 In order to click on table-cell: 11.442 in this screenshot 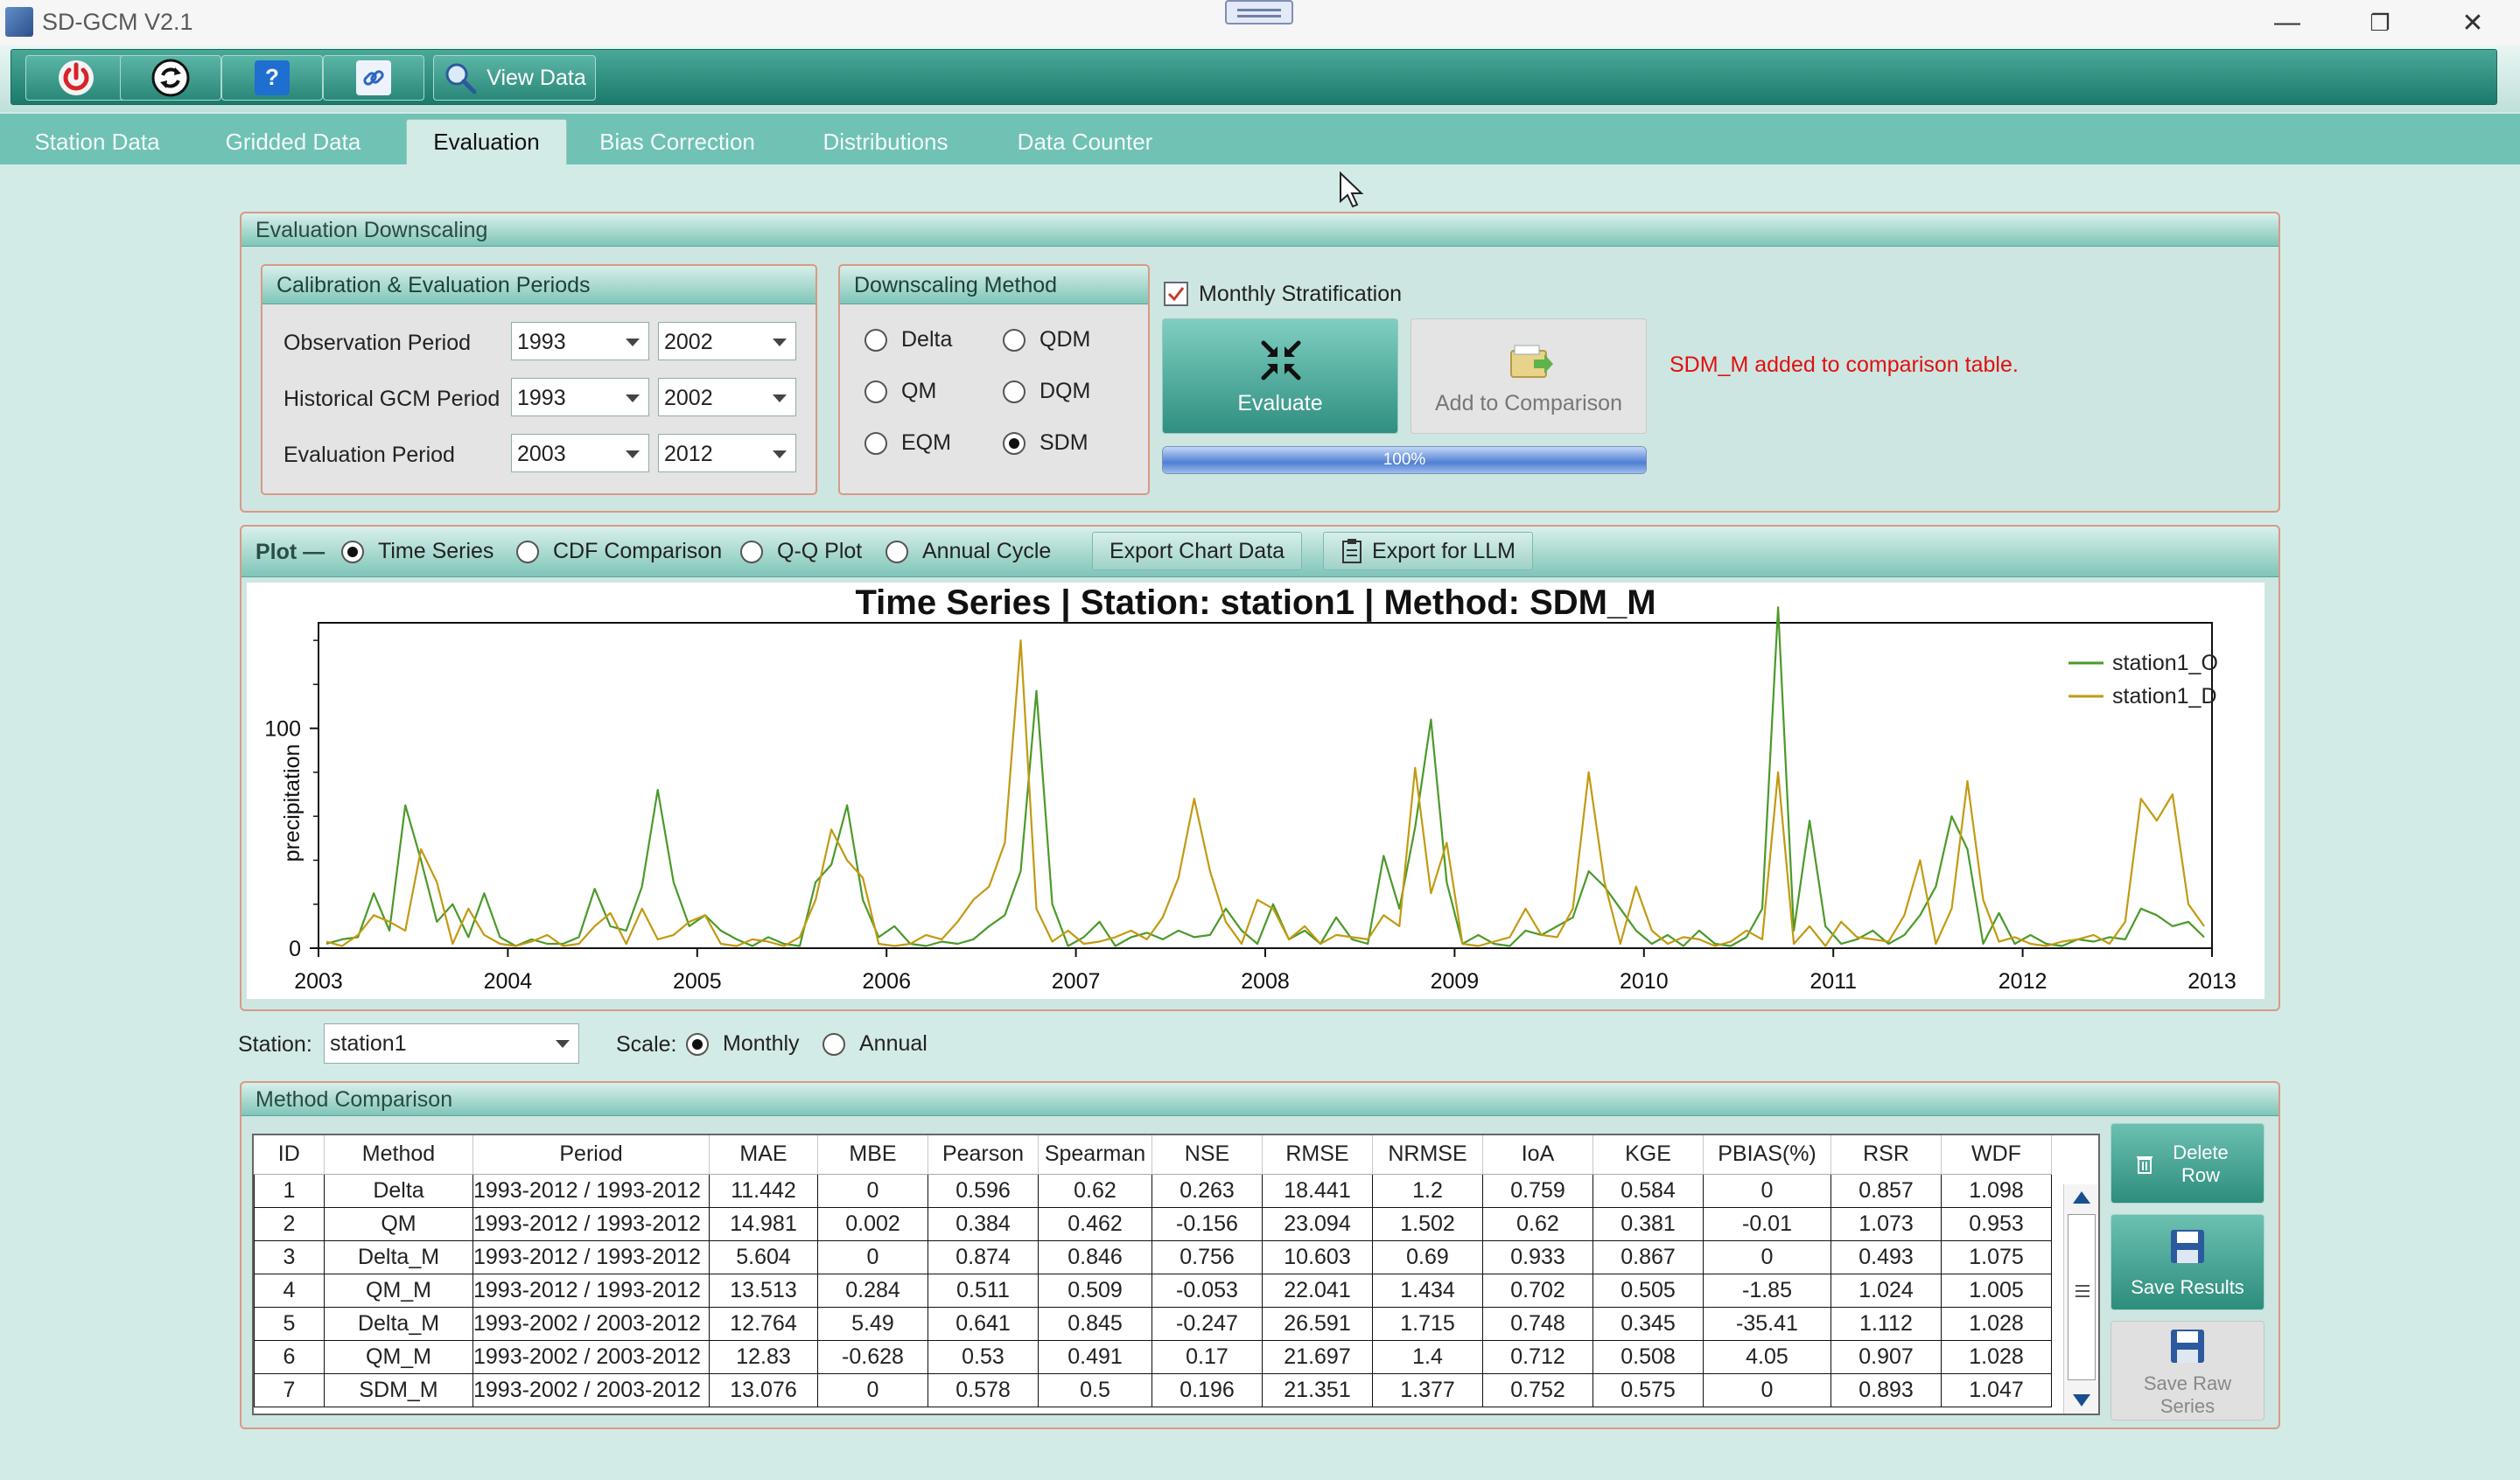, I will do `click(763, 1190)`.